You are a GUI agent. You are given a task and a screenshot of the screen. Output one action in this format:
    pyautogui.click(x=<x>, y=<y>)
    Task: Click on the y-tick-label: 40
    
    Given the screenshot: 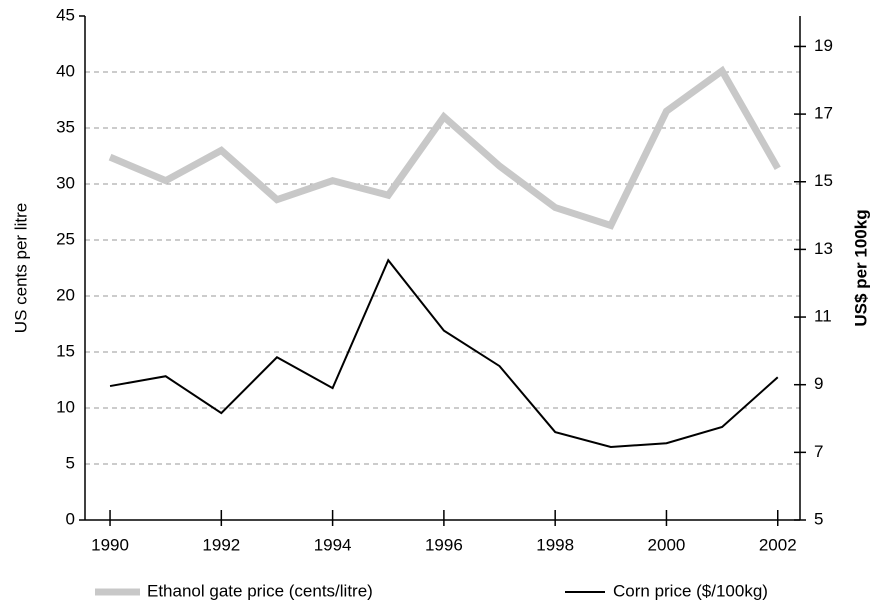 What is the action you would take?
    pyautogui.click(x=65, y=70)
    